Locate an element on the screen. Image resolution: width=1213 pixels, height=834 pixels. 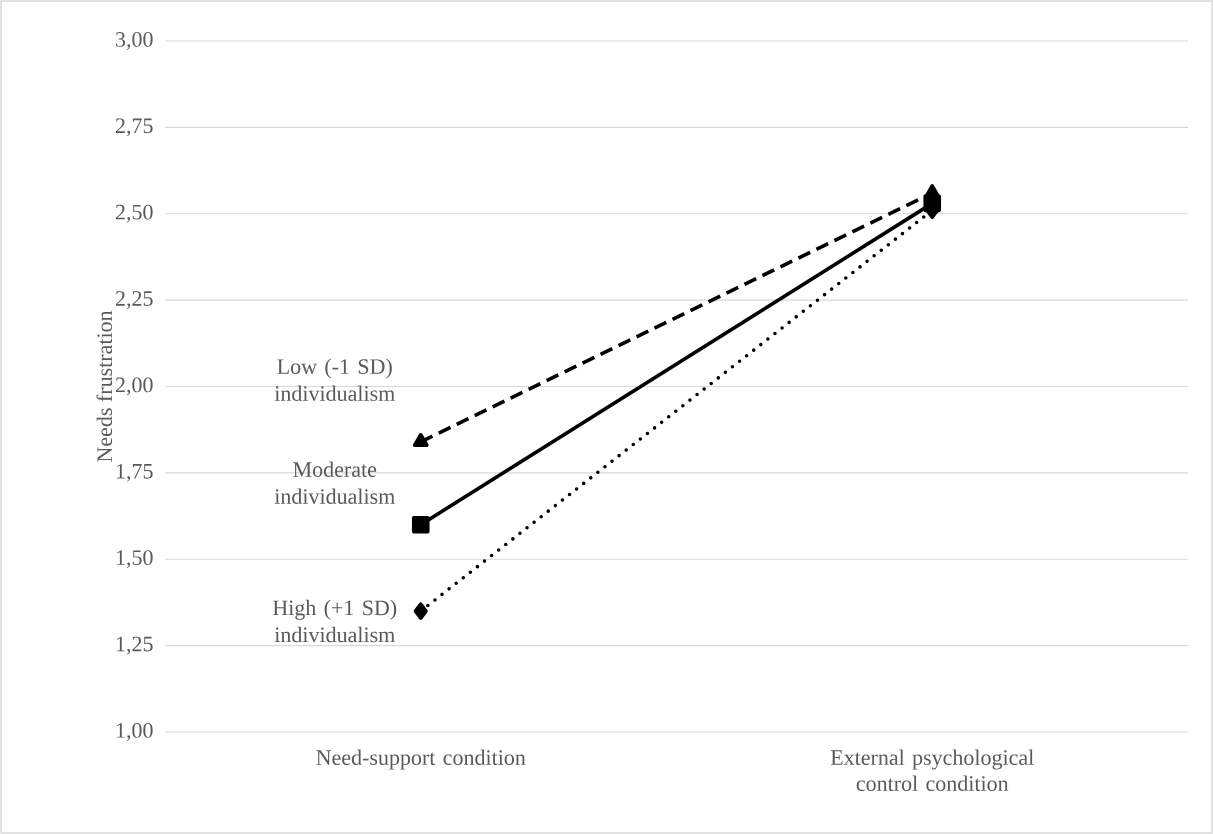
series-label: High (+1 SD) individualism is located at coordinates (334, 621).